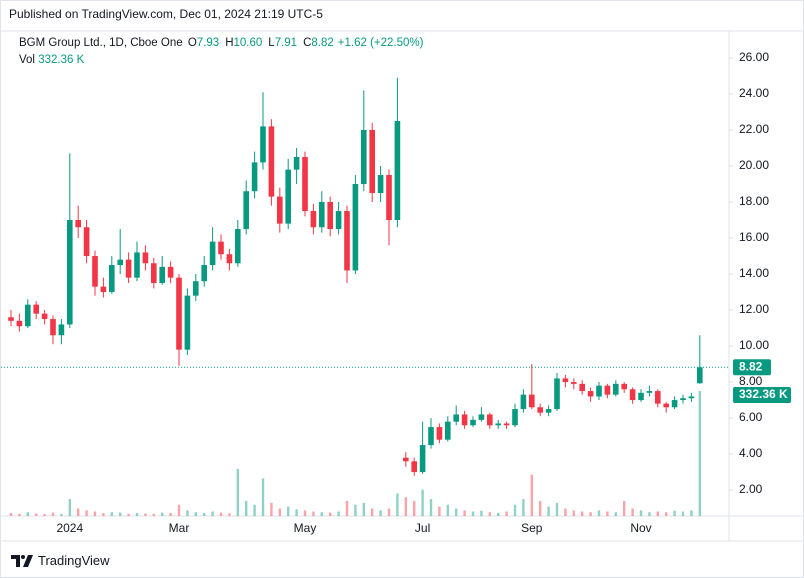 This screenshot has width=804, height=578. What do you see at coordinates (754, 309) in the screenshot?
I see `y-tick-label: 12.00` at bounding box center [754, 309].